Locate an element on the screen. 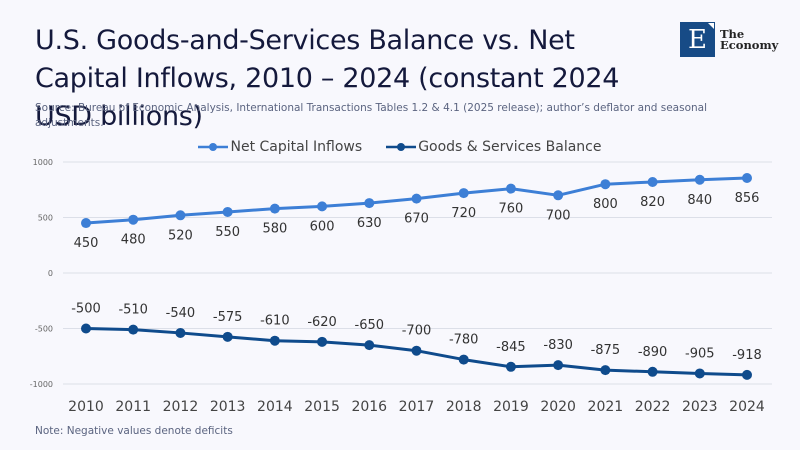 The width and height of the screenshot is (800, 450). logo-corner is located at coordinates (711, 26).